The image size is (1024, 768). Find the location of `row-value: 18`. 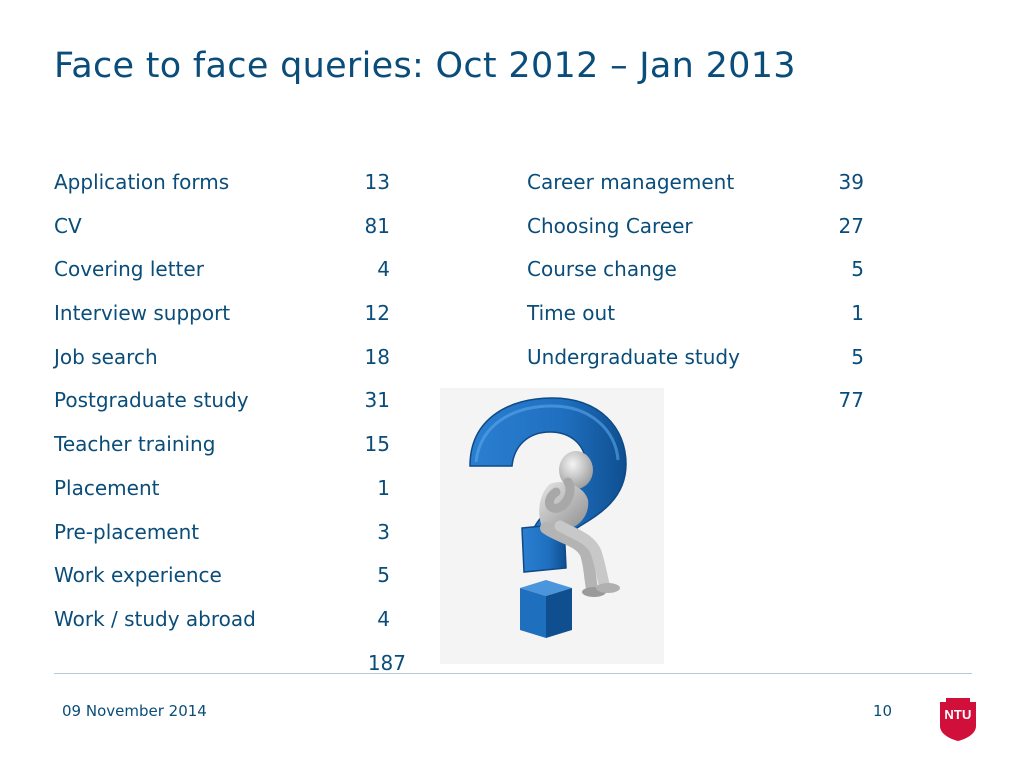

row-value: 18 is located at coordinates (377, 356).